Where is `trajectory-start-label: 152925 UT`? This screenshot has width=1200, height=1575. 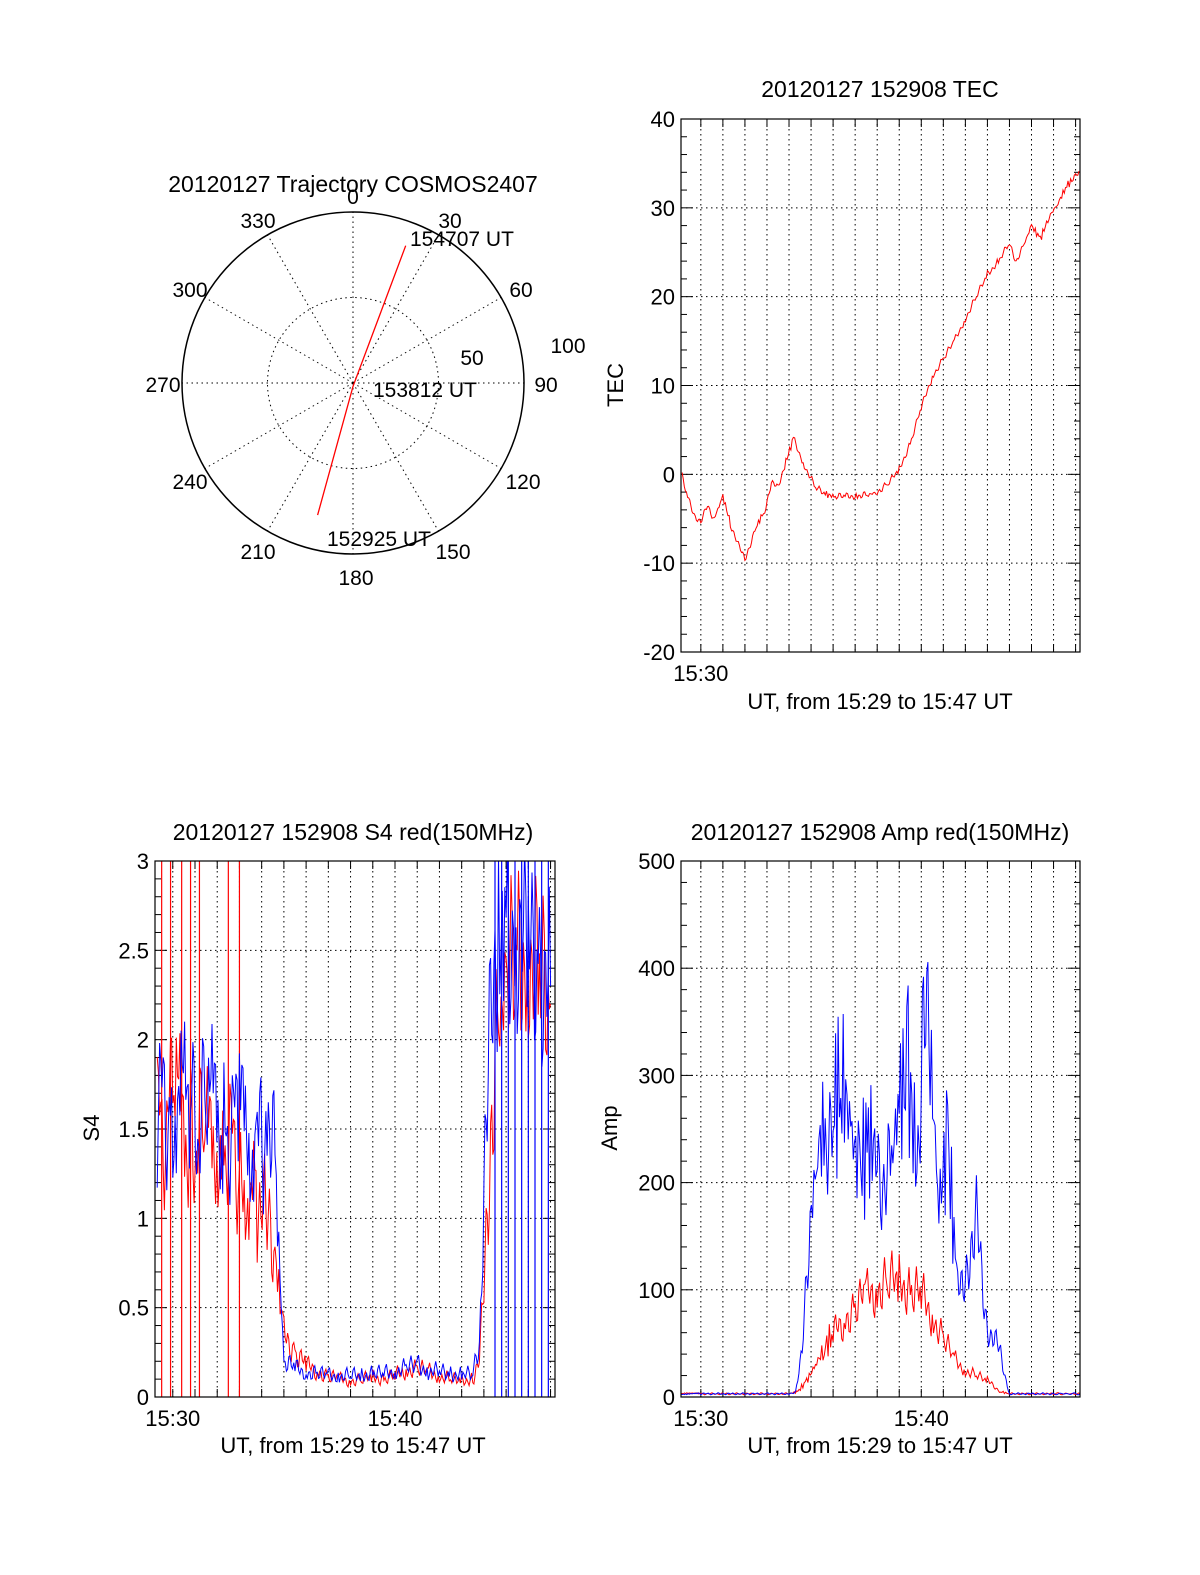
trajectory-start-label: 152925 UT is located at coordinates (379, 539).